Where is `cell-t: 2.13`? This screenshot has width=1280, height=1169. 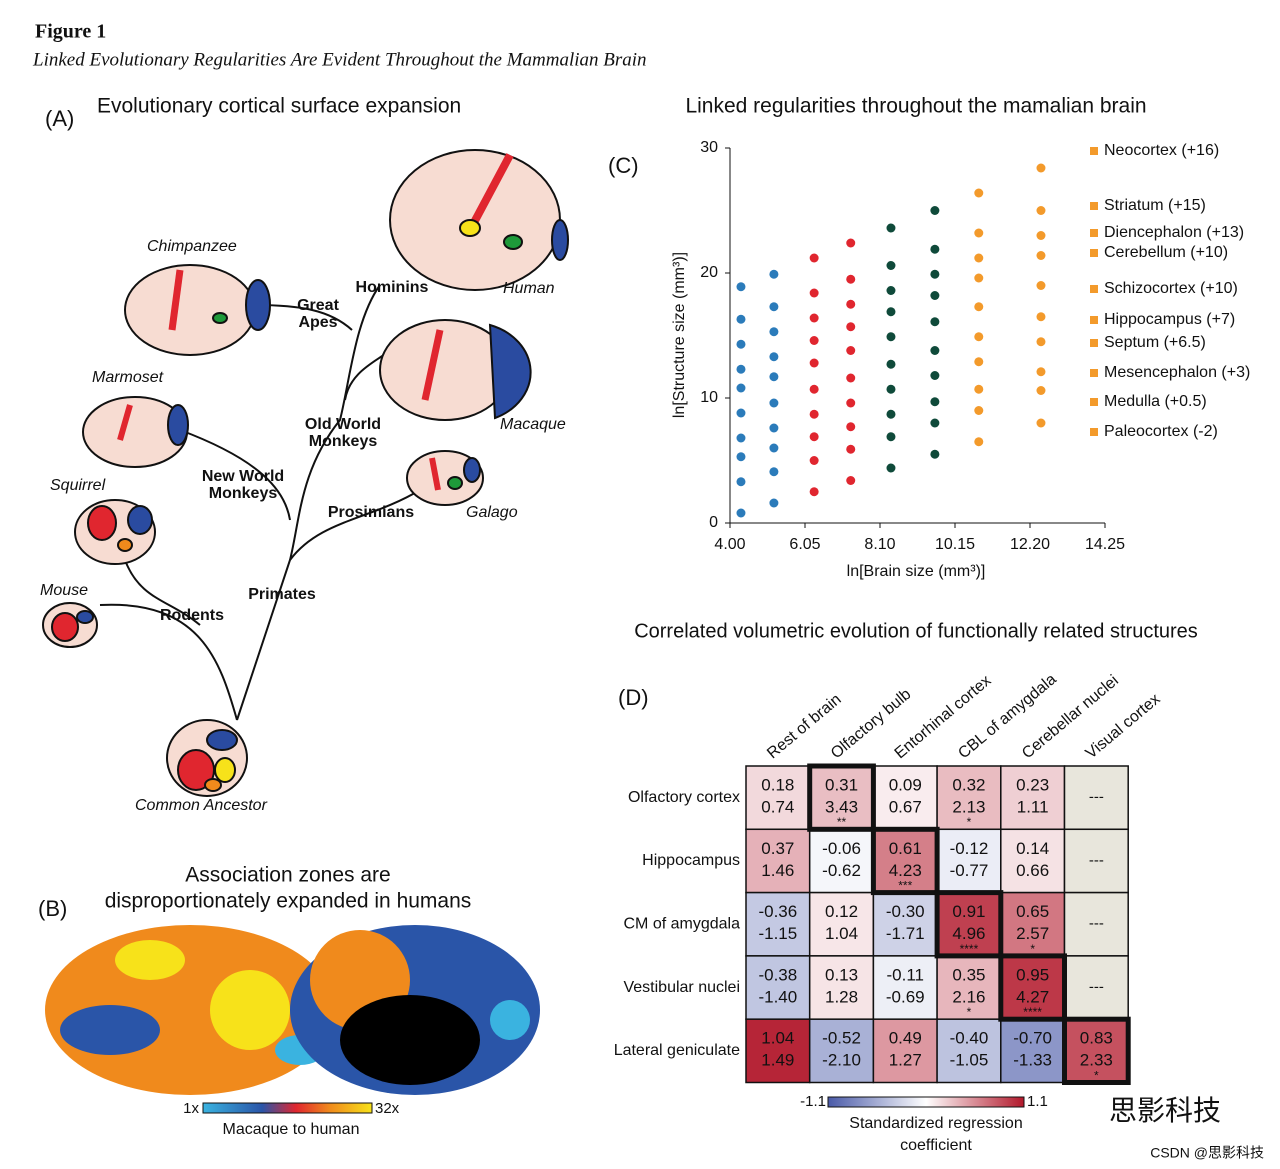
cell-t: 2.13 is located at coordinates (968, 806).